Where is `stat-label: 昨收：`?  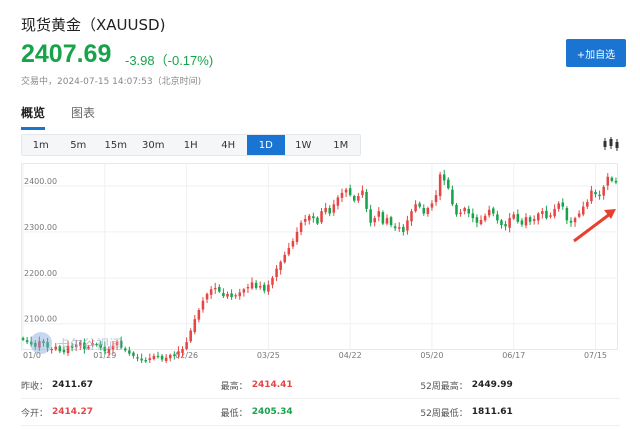
stat-label: 昨收： is located at coordinates (35, 386).